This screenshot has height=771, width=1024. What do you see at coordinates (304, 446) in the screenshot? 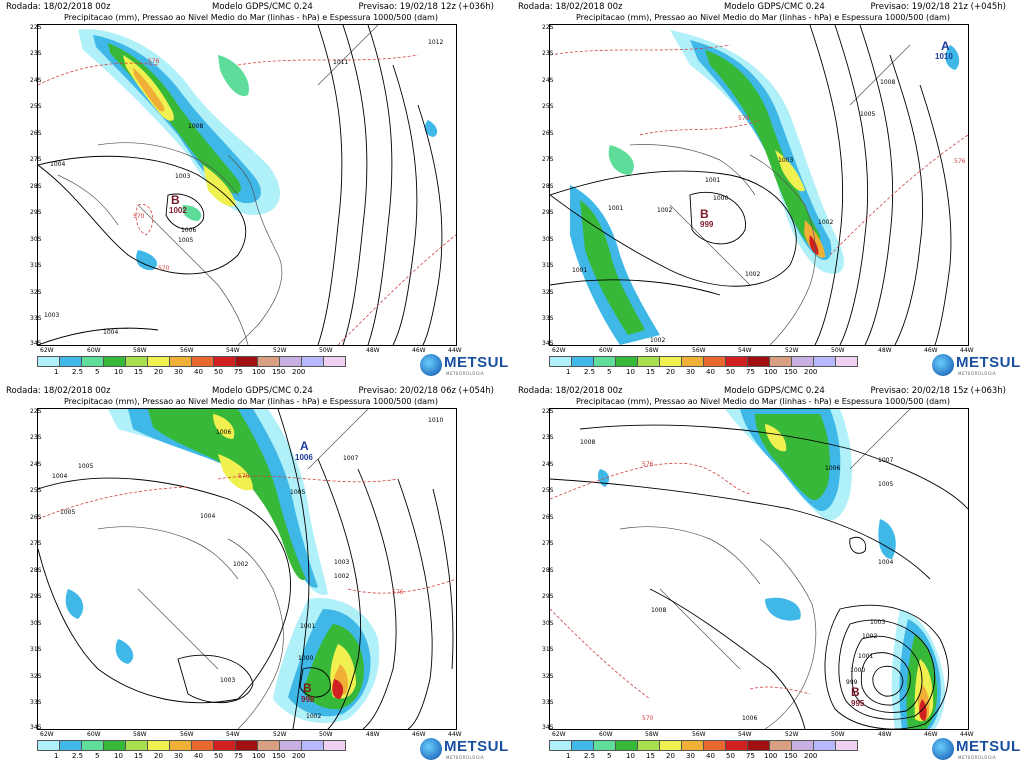
I see `high-center-marker: A` at bounding box center [304, 446].